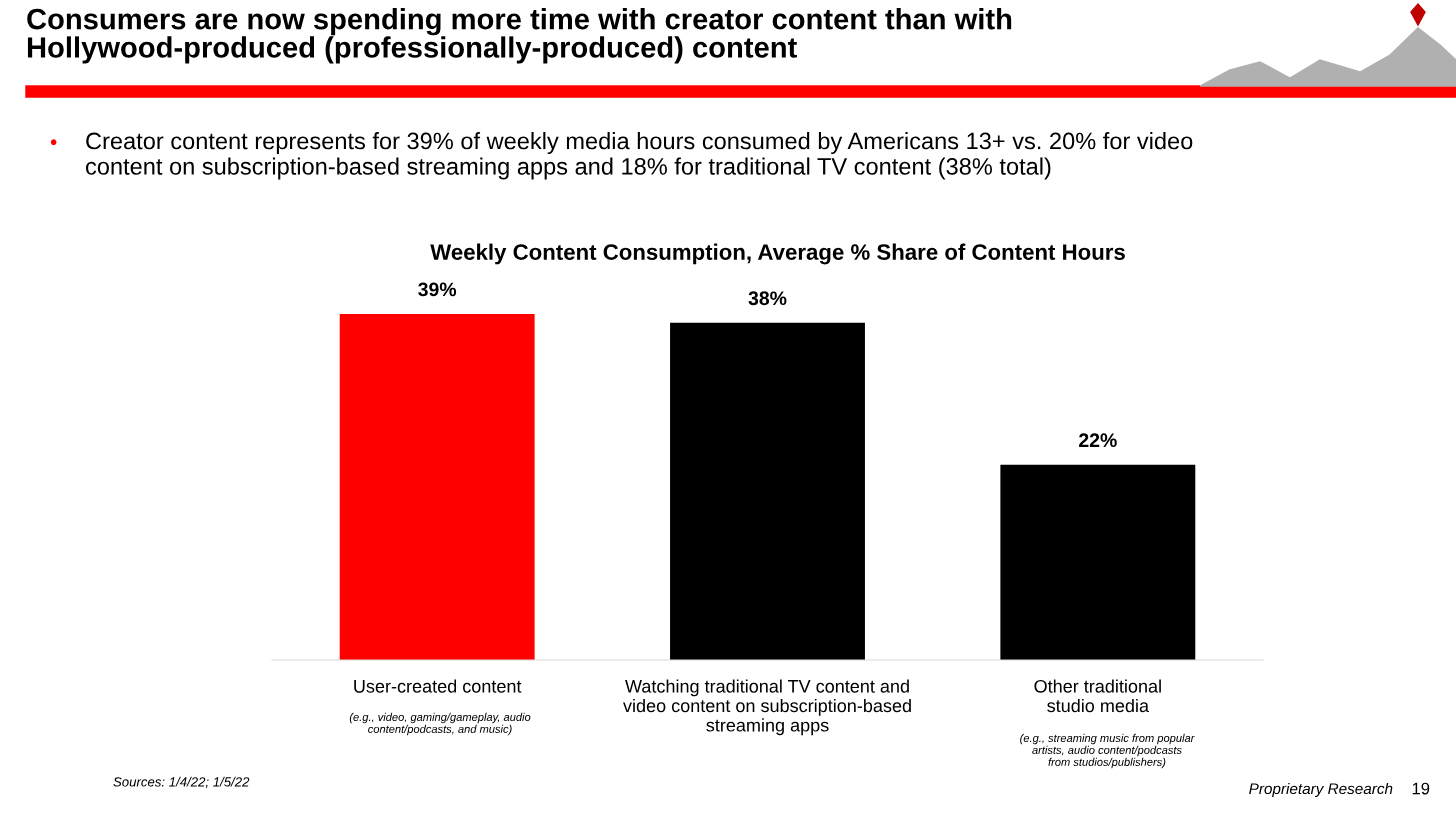  What do you see at coordinates (440, 724) in the screenshot?
I see `text: (e.g., video, gaming/gameplay, audio content/podcasts, and music)` at bounding box center [440, 724].